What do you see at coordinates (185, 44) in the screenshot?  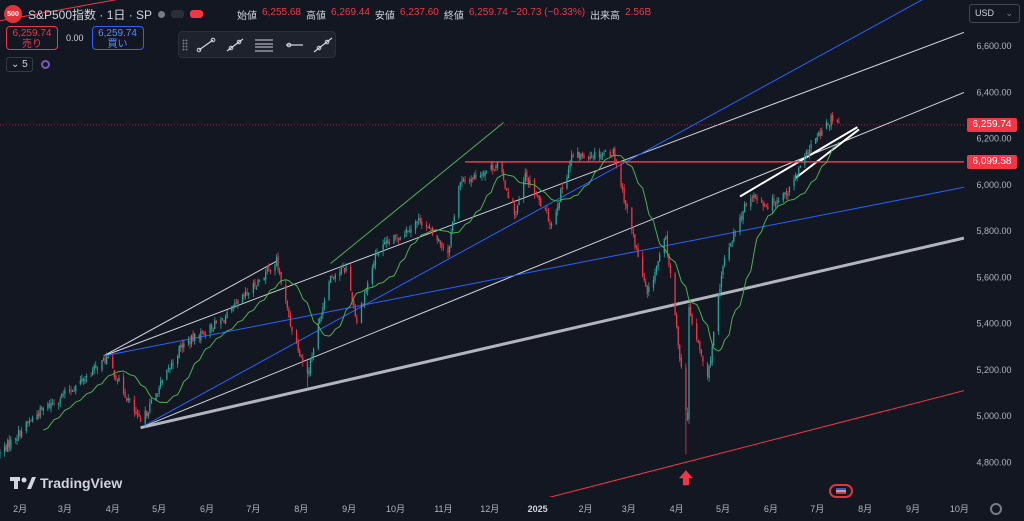 I see `drag-handle-icon` at bounding box center [185, 44].